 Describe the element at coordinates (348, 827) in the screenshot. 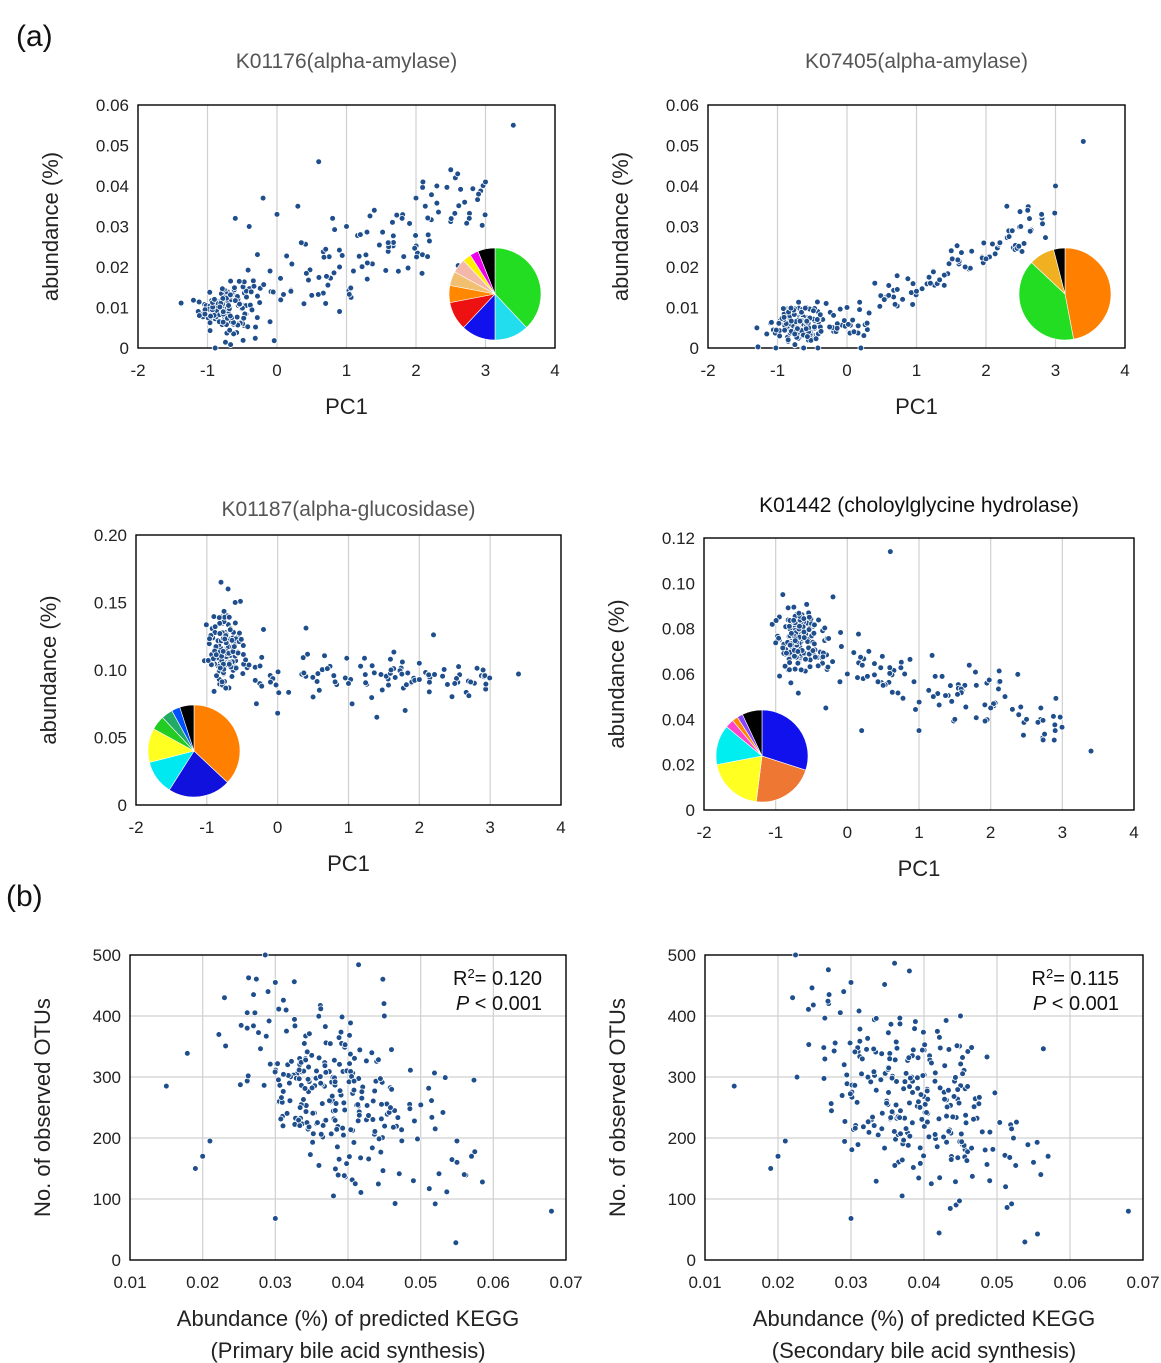

I see `x-tick-label: 1` at that location.